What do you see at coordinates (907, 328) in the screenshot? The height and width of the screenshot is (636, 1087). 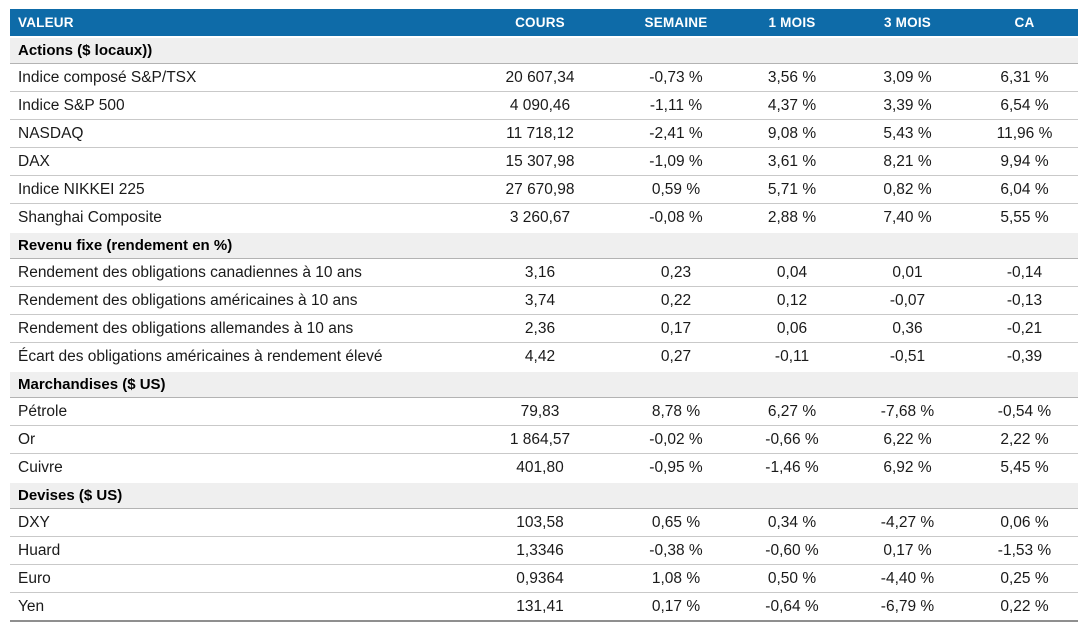 I see `value-cell: 0,36` at bounding box center [907, 328].